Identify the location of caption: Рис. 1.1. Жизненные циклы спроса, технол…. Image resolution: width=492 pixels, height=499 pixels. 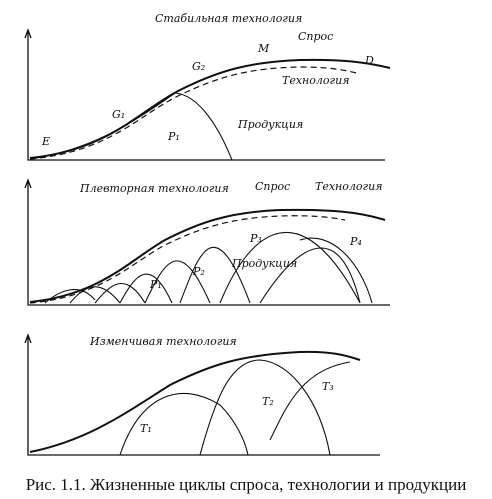
(246, 484).